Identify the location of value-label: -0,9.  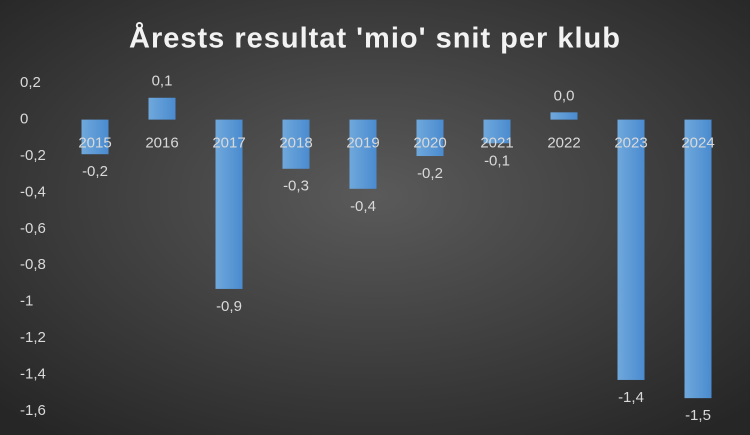
(229, 306).